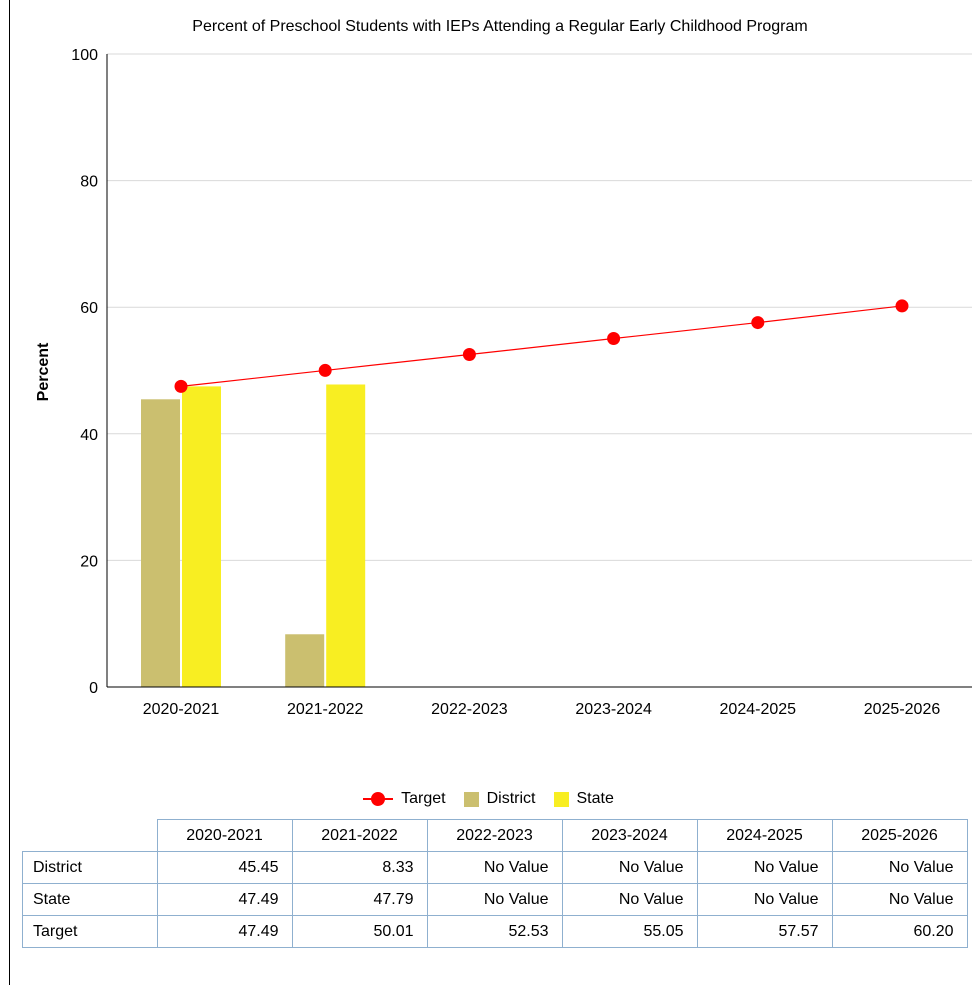  Describe the element at coordinates (595, 798) in the screenshot. I see `legend-label-state: State` at that location.